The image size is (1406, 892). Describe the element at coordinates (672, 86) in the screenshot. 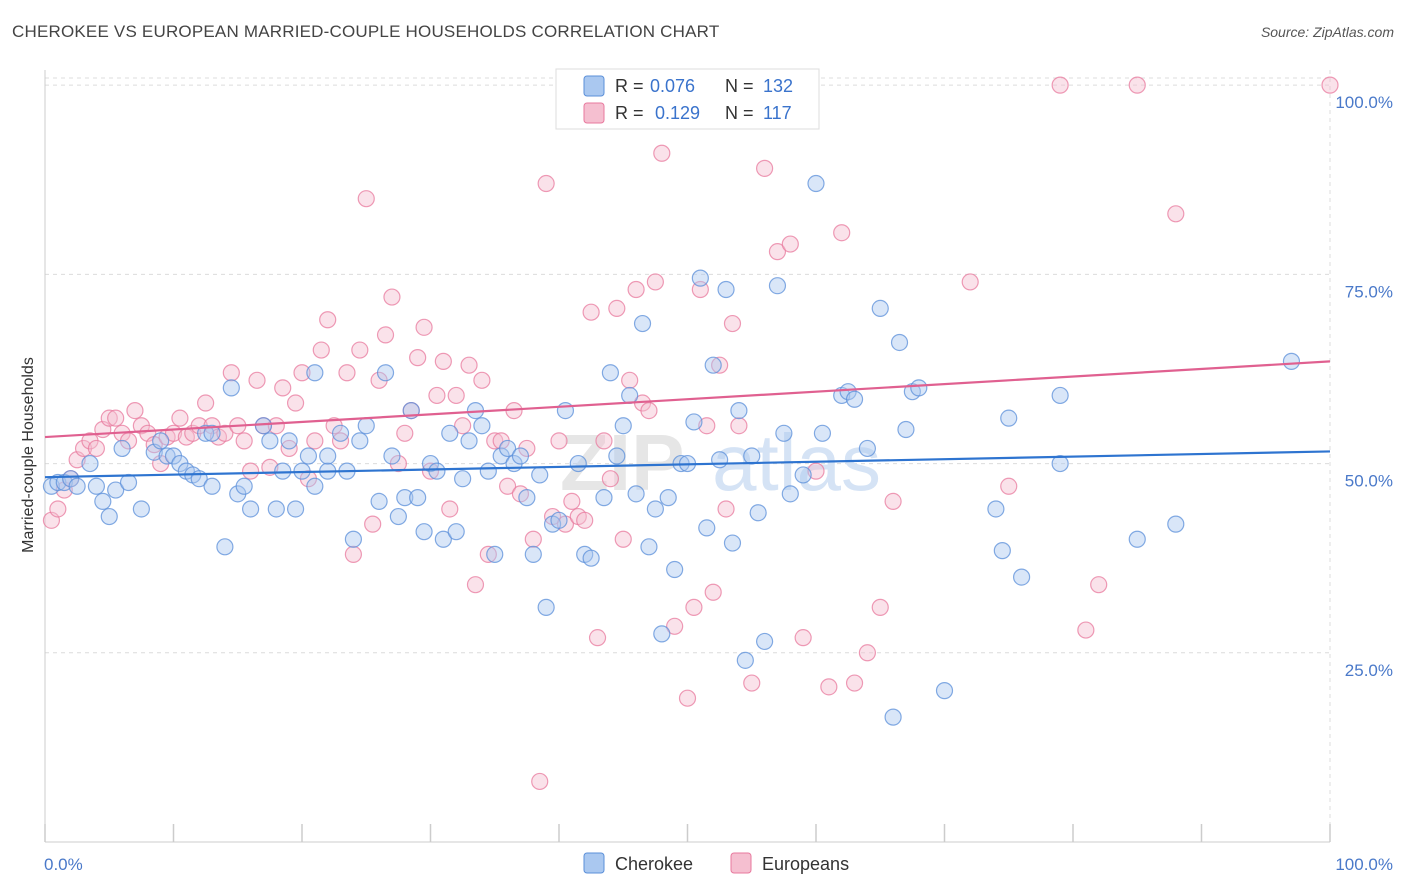

I see `r-value: 0.076` at that location.